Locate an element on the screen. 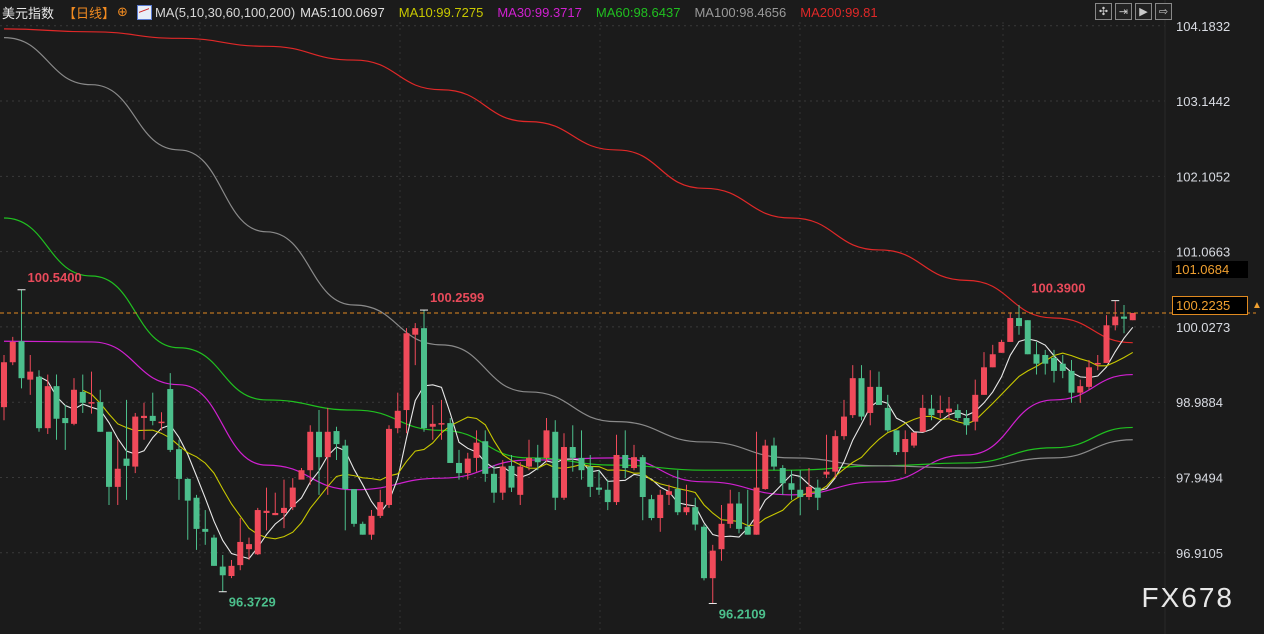 The width and height of the screenshot is (1264, 634). ma-value-0: MA5:100.0697 is located at coordinates (342, 12).